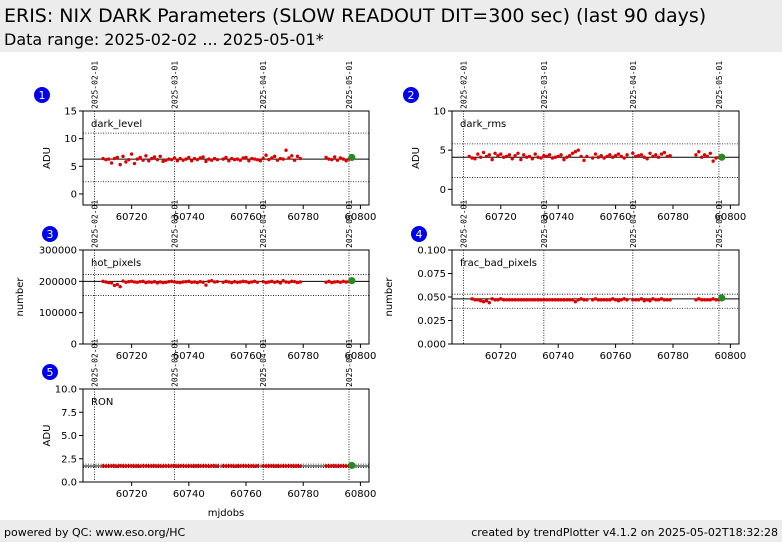 This screenshot has height=542, width=782. I want to click on y-tick-label: 200000, so click(58, 282).